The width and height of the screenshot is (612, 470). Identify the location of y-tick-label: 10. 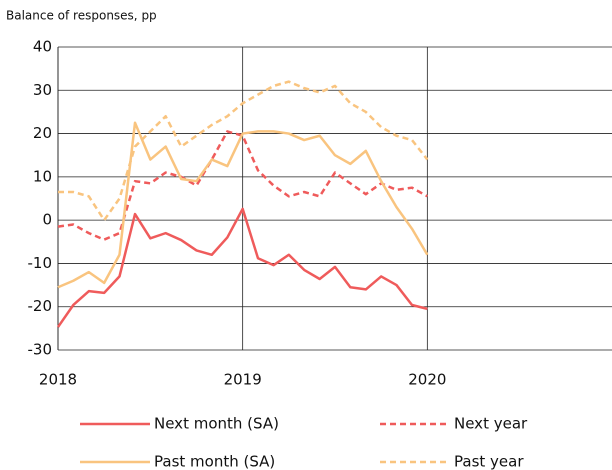
(42, 176).